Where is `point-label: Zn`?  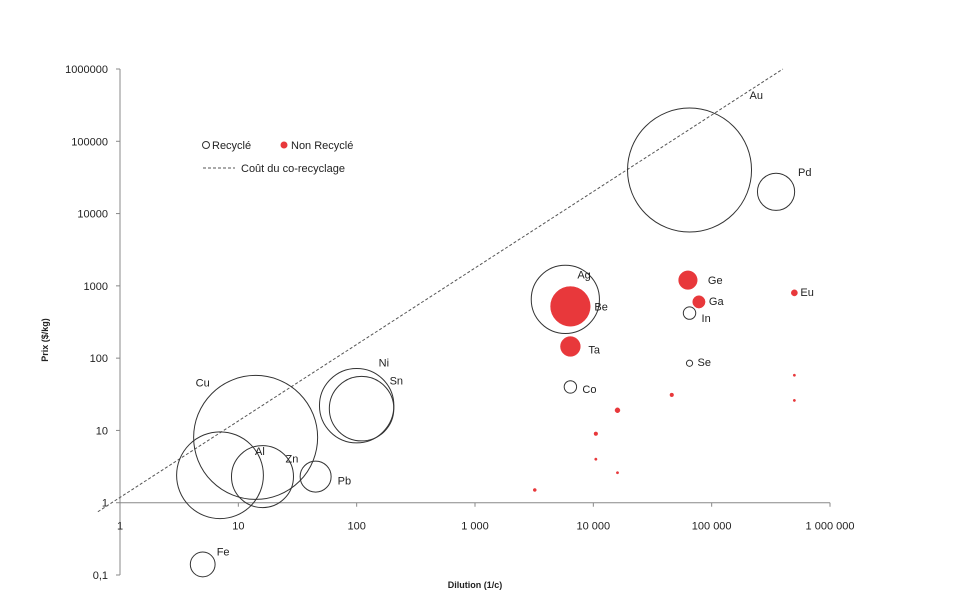
point-label: Zn is located at coordinates (291, 460).